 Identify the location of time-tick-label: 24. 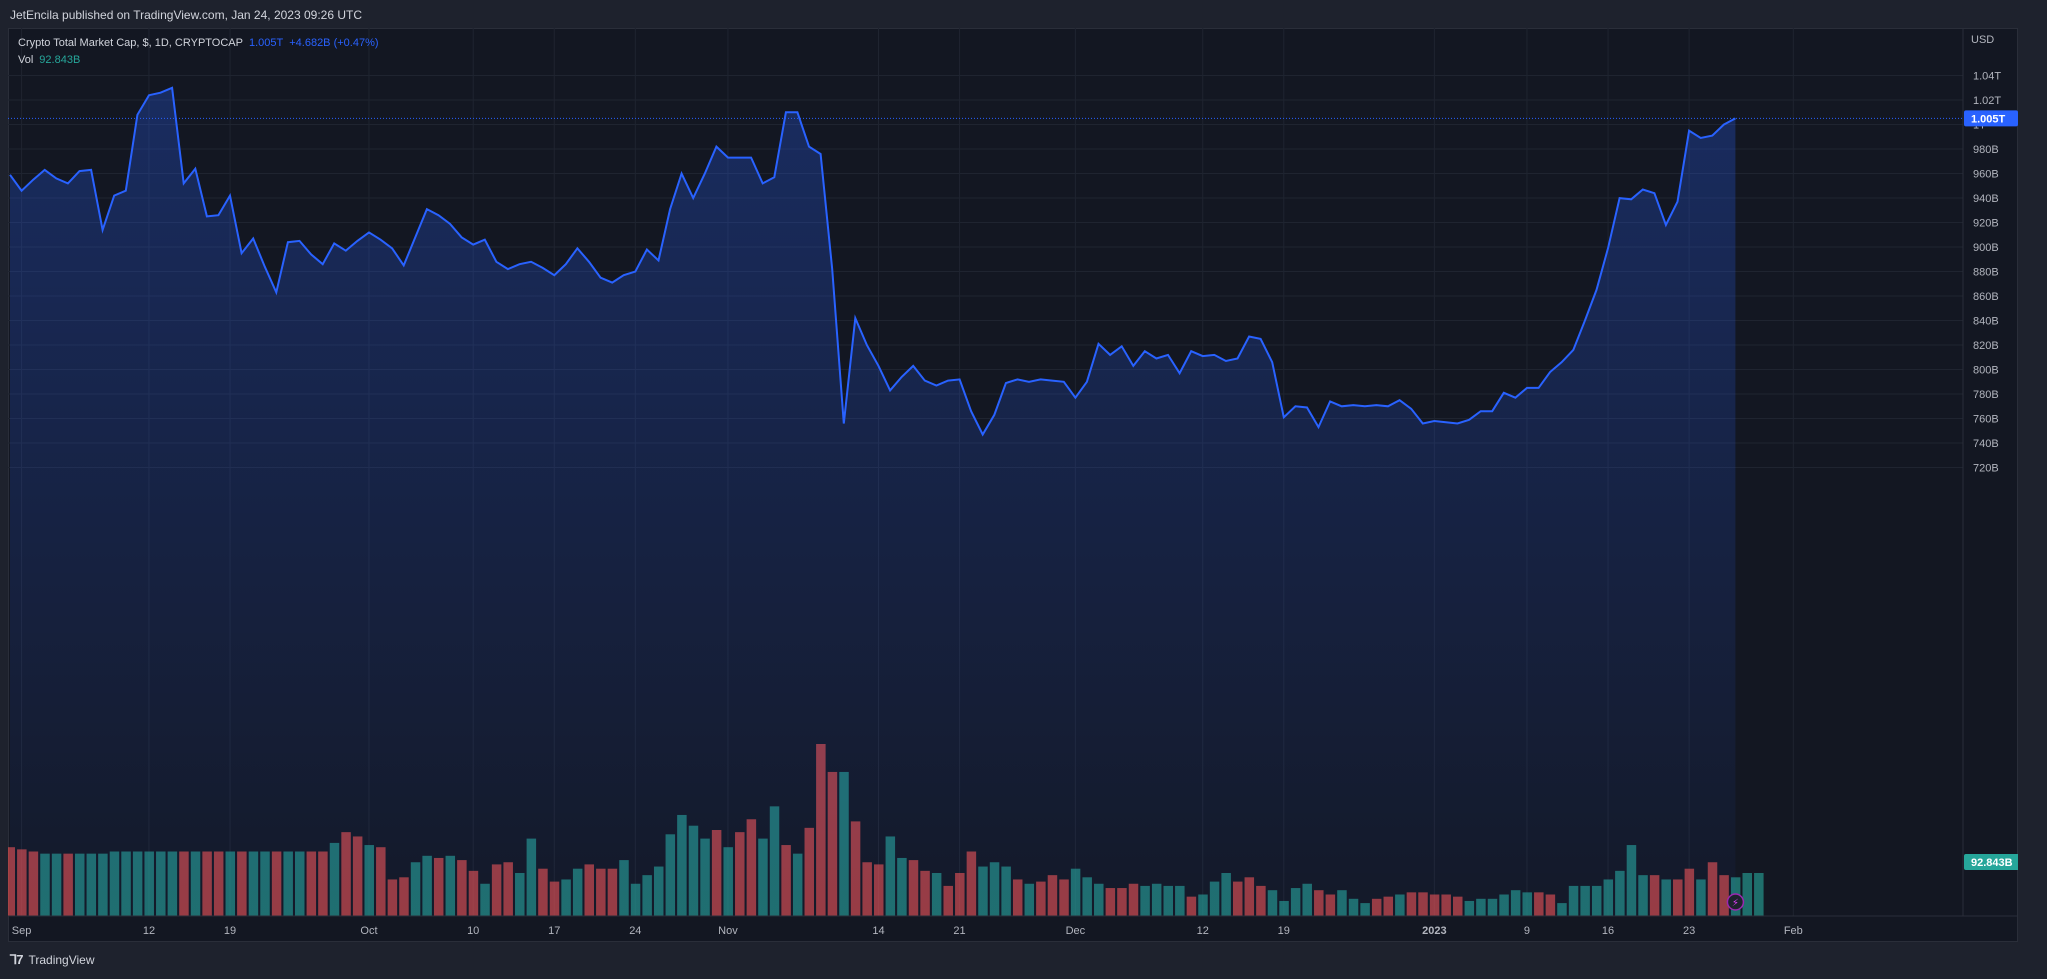
(635, 931).